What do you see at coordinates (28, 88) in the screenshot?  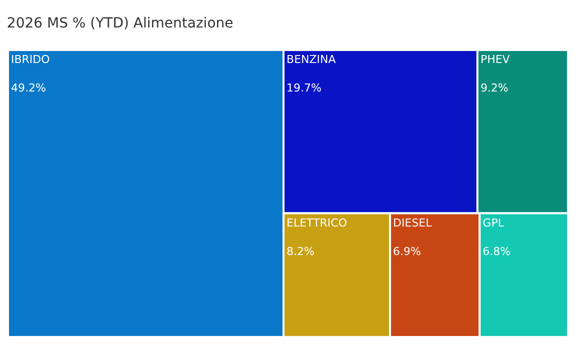 I see `data-label: 49.2%` at bounding box center [28, 88].